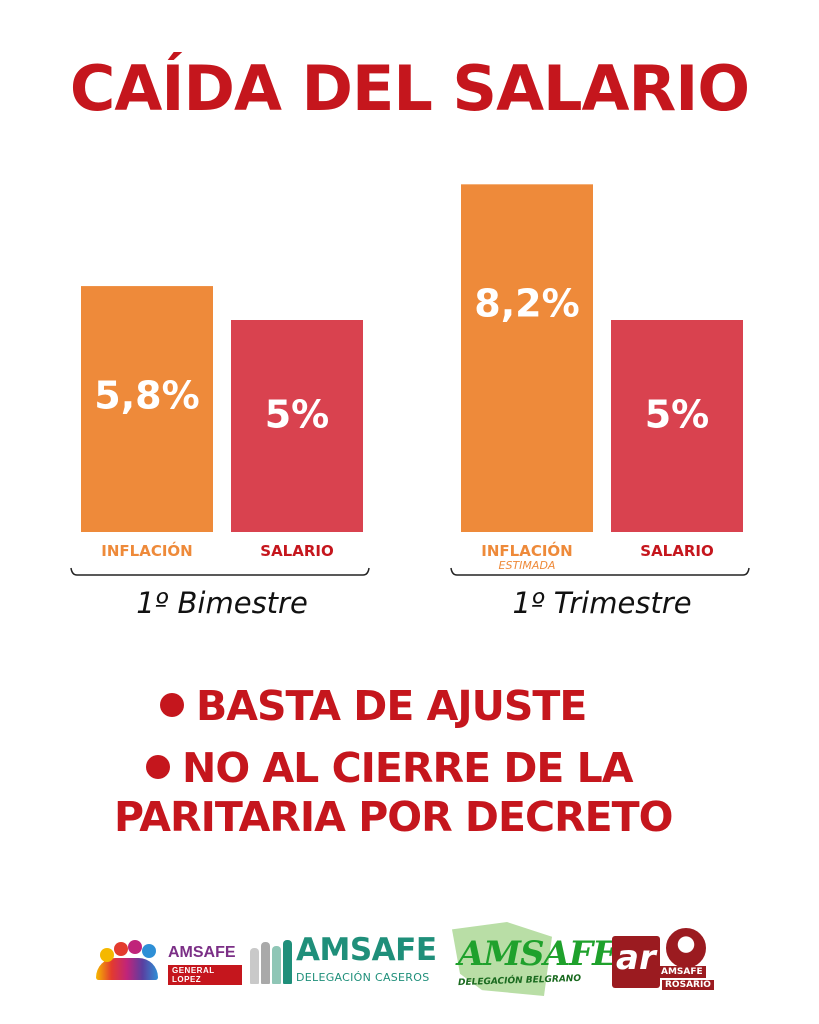 The image size is (819, 1024). Describe the element at coordinates (665, 961) in the screenshot. I see `logo-amsafe-rosario: ar AMSAFE ROSARIO` at that location.